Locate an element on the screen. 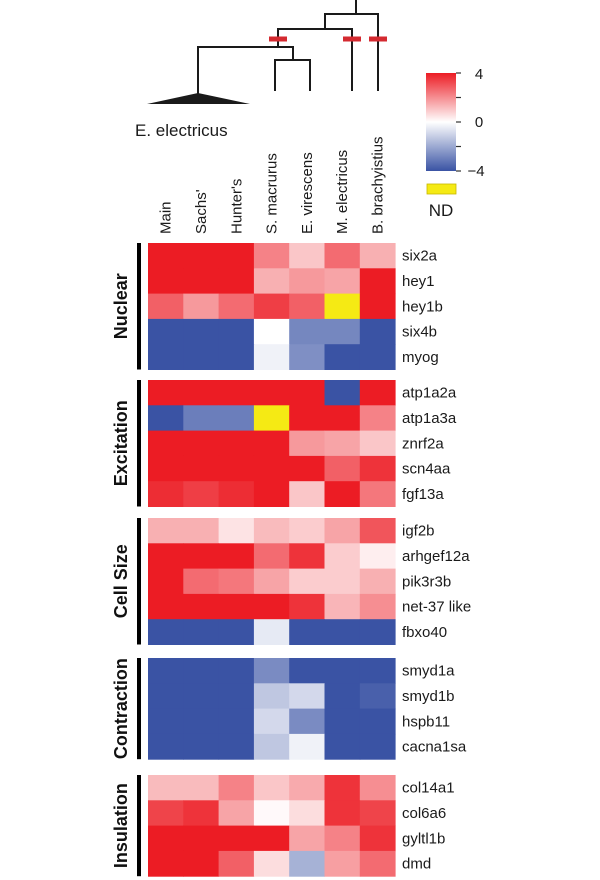 This screenshot has width=600, height=880. gene-label: smyd1b is located at coordinates (428, 696).